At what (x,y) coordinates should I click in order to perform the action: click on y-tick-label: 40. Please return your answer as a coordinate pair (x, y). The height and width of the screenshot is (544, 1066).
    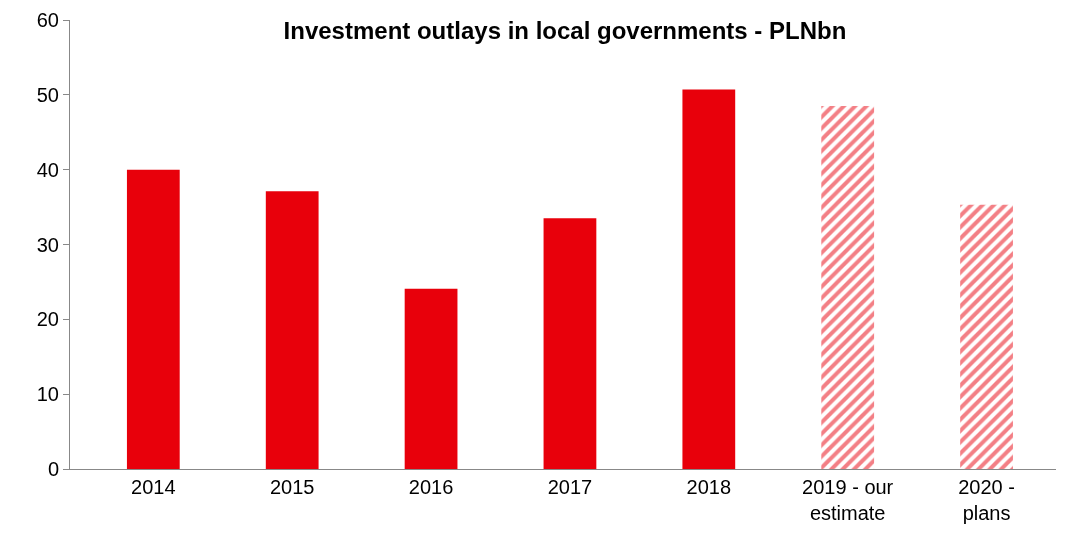
    Looking at the image, I should click on (47, 169).